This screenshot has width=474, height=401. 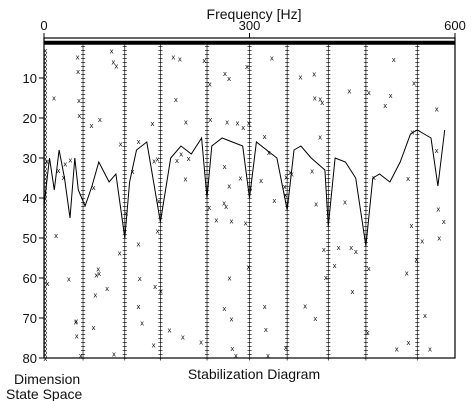 What do you see at coordinates (30, 158) in the screenshot?
I see `y-tick-label: 30` at bounding box center [30, 158].